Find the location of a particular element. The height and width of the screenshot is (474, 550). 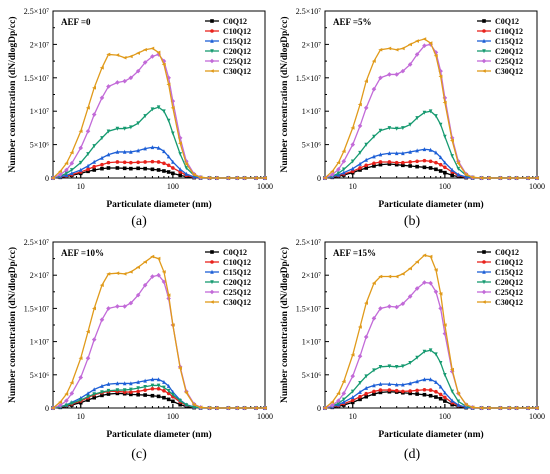

y-tick-label: 2×10⁷ is located at coordinates (40, 275).